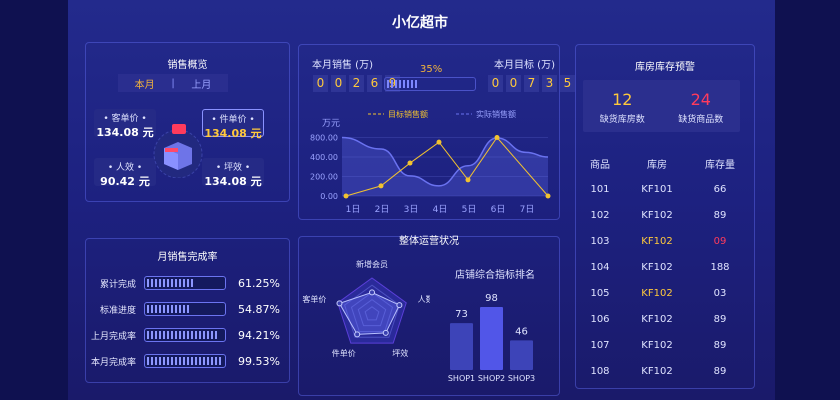 The width and height of the screenshot is (840, 400). I want to click on rate-value: 94.21%, so click(259, 335).